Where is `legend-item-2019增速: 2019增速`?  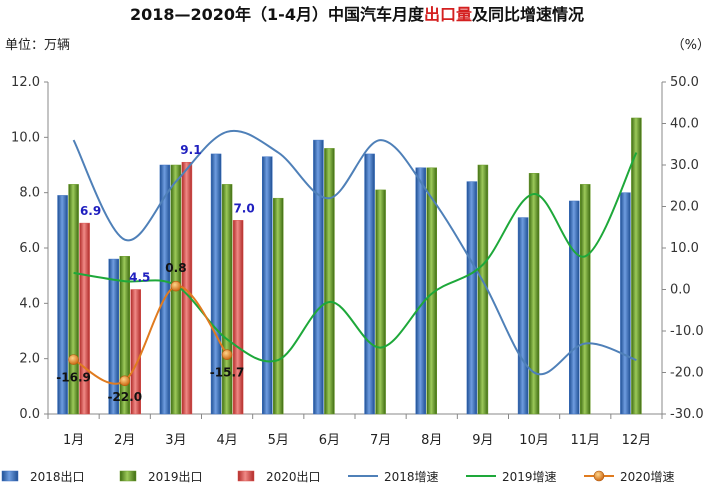
legend-item-2019增速: 2019增速 is located at coordinates (511, 477).